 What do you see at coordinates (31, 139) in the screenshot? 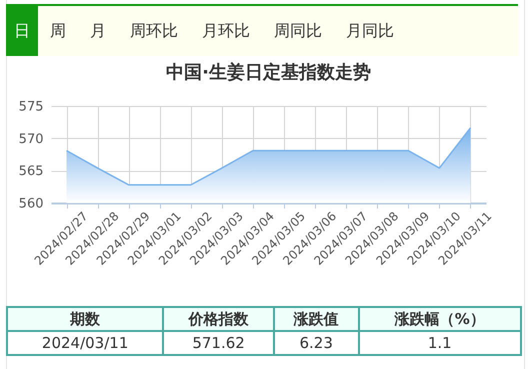
I see `y-tick-label: 570` at bounding box center [31, 139].